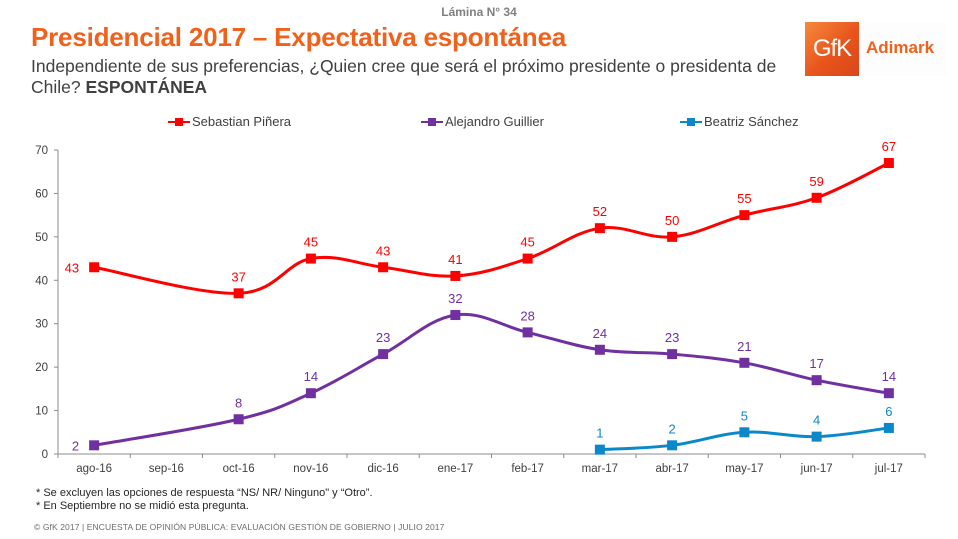  What do you see at coordinates (527, 469) in the screenshot?
I see `x-tick-label: feb-17` at bounding box center [527, 469].